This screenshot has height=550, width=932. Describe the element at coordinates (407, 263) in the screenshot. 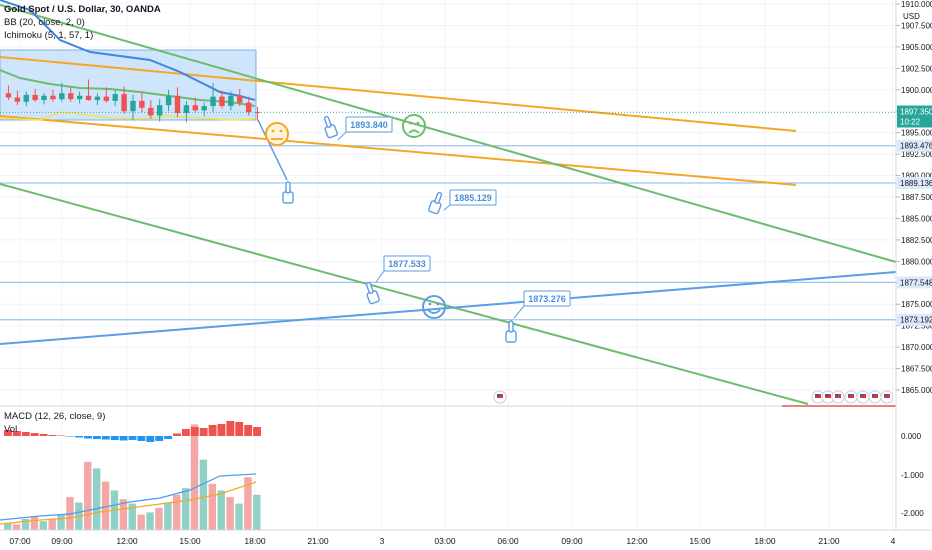

I see `price-callout: 1877.533` at that location.